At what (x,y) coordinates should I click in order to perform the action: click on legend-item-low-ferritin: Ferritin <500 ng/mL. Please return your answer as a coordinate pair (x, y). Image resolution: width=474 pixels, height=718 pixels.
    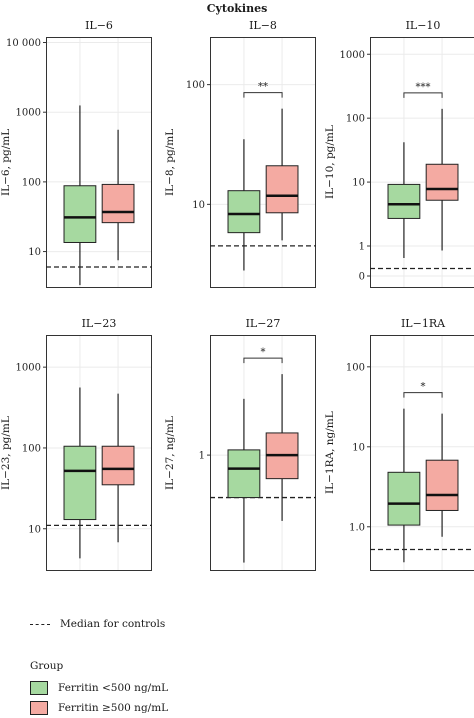
    Looking at the image, I should click on (99, 688).